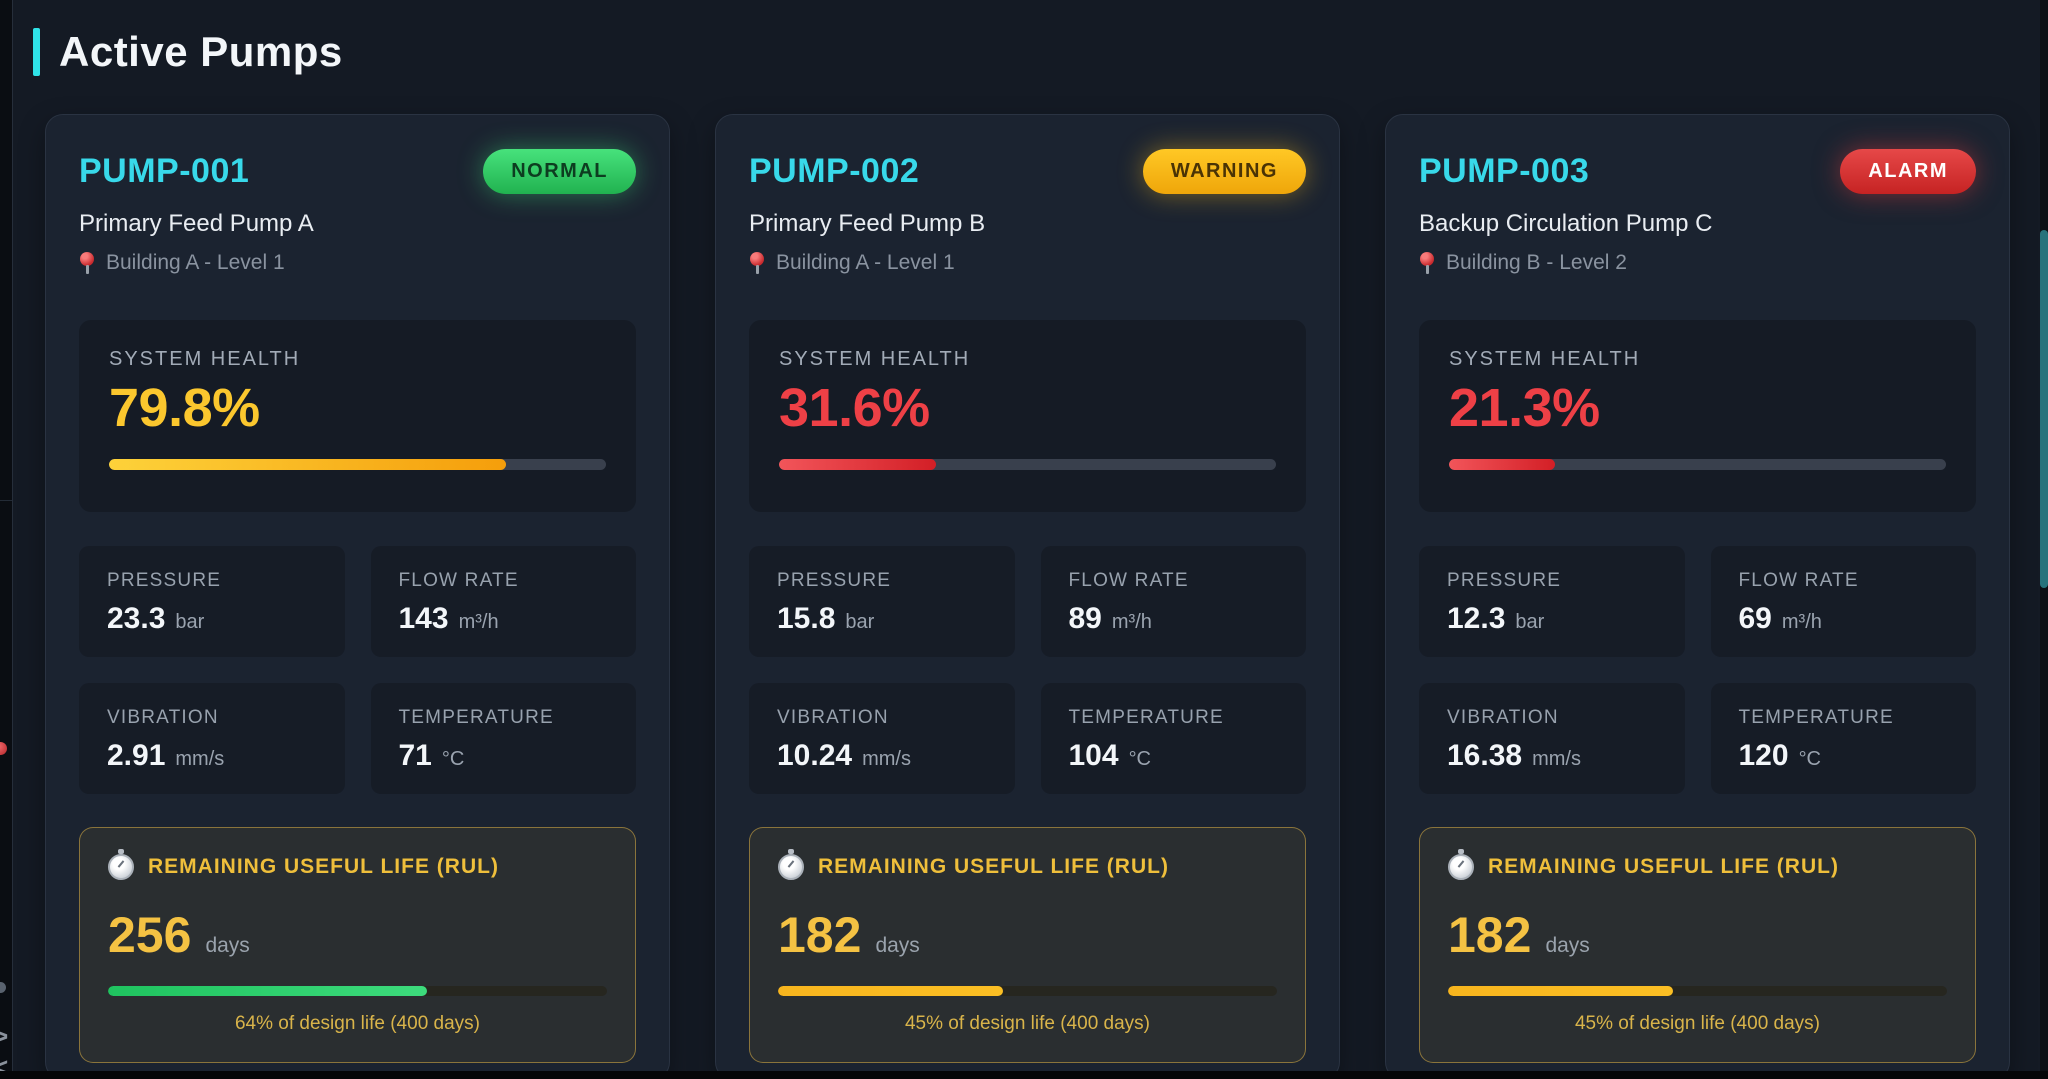 The image size is (2048, 1079). I want to click on metric-value: 12.3, so click(1476, 618).